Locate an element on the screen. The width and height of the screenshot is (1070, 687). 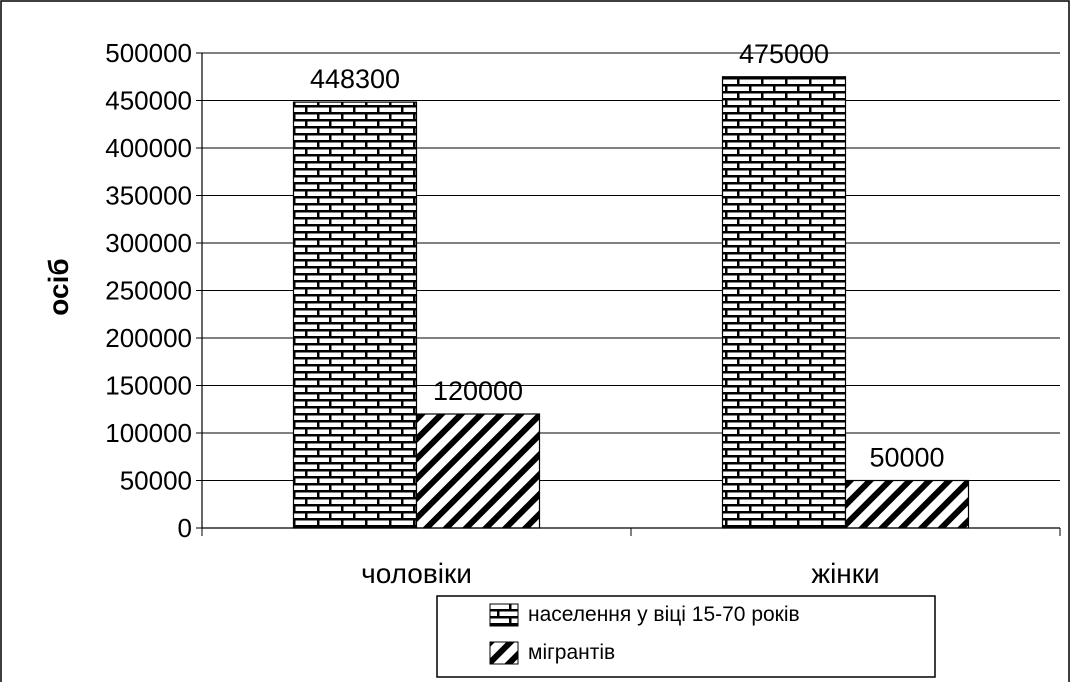
data-label: 120000 is located at coordinates (478, 391).